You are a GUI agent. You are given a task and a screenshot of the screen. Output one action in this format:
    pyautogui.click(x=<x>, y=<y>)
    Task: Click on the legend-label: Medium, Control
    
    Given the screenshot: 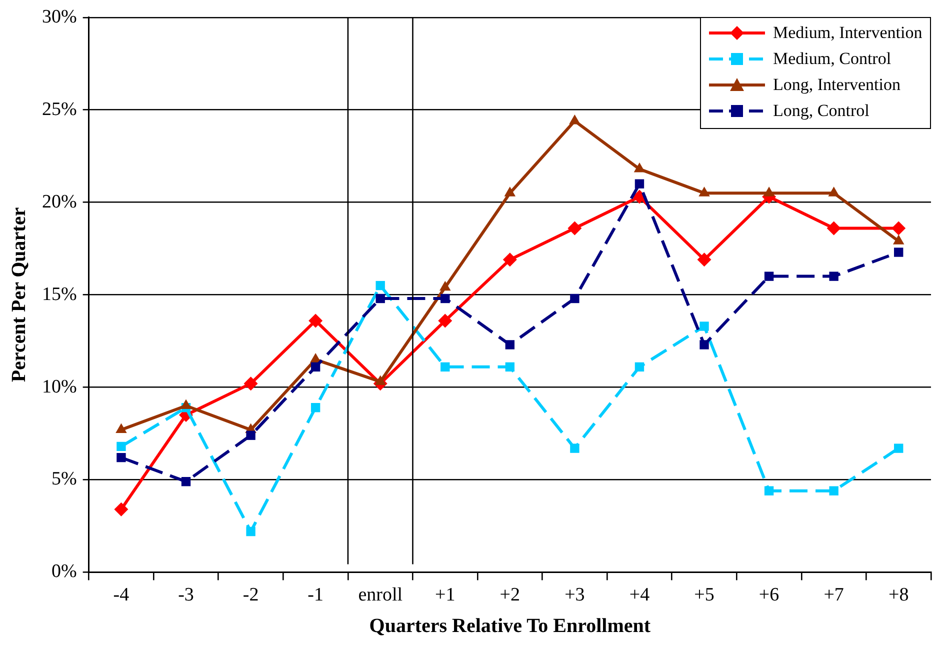 What is the action you would take?
    pyautogui.click(x=832, y=59)
    